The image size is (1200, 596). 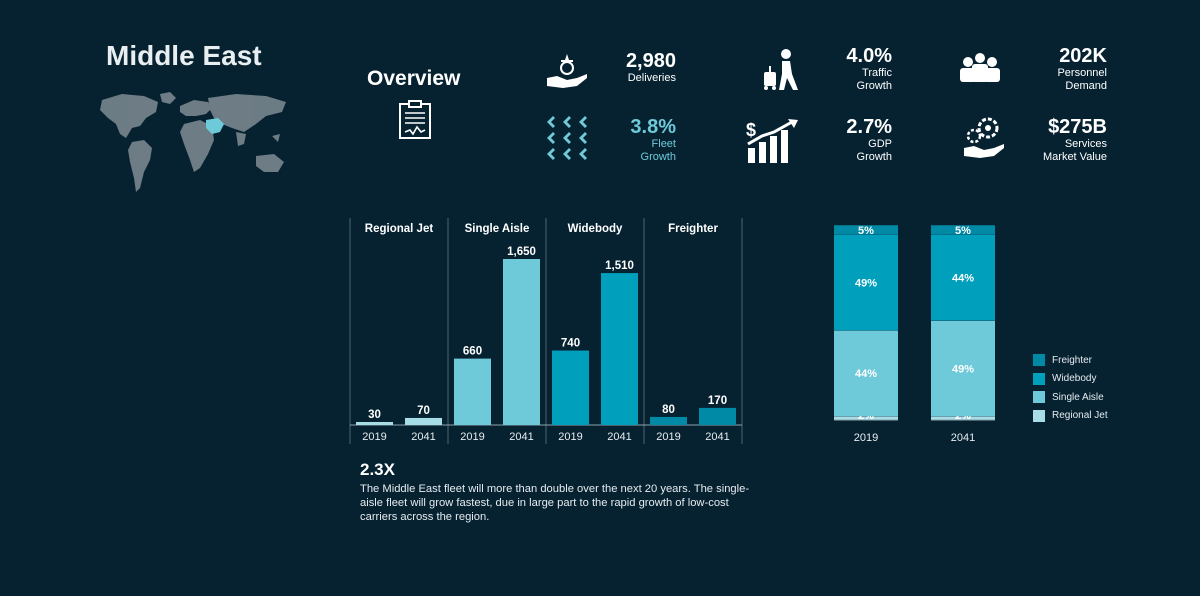 I want to click on stat-label: GDP, so click(x=880, y=144).